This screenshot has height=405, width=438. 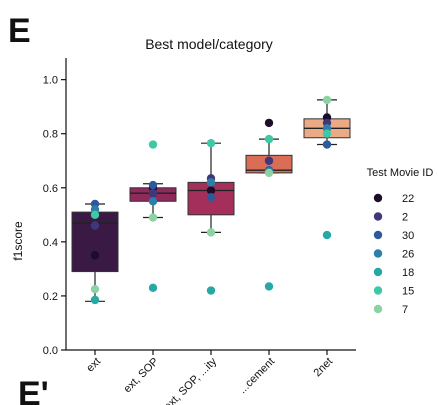 What do you see at coordinates (33, 390) in the screenshot?
I see `panel-label-bottom: E'` at bounding box center [33, 390].